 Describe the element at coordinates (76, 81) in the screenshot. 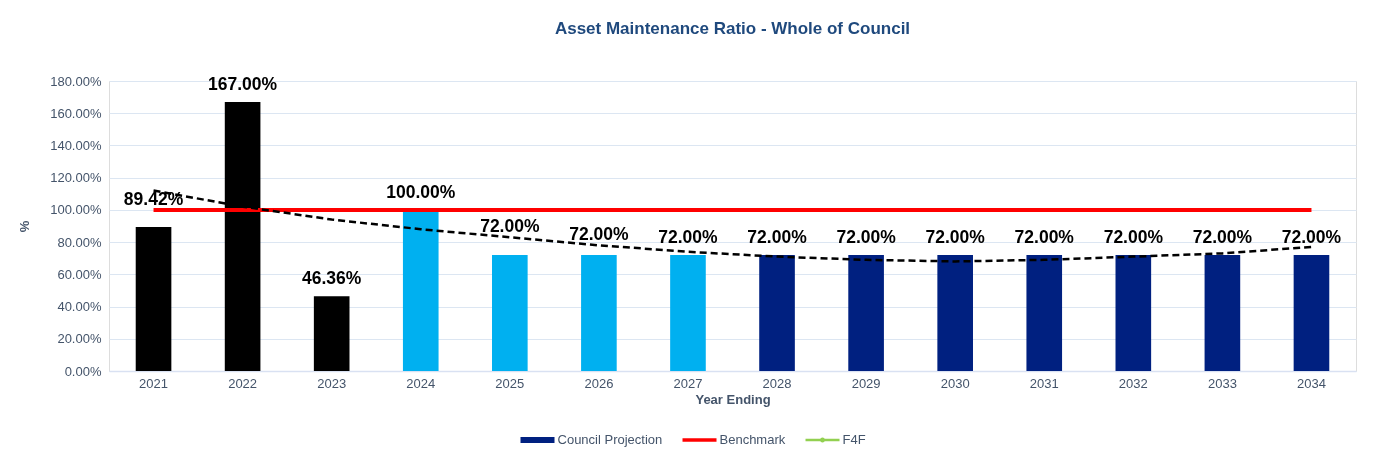

I see `y-tick-label: 180.00%` at that location.